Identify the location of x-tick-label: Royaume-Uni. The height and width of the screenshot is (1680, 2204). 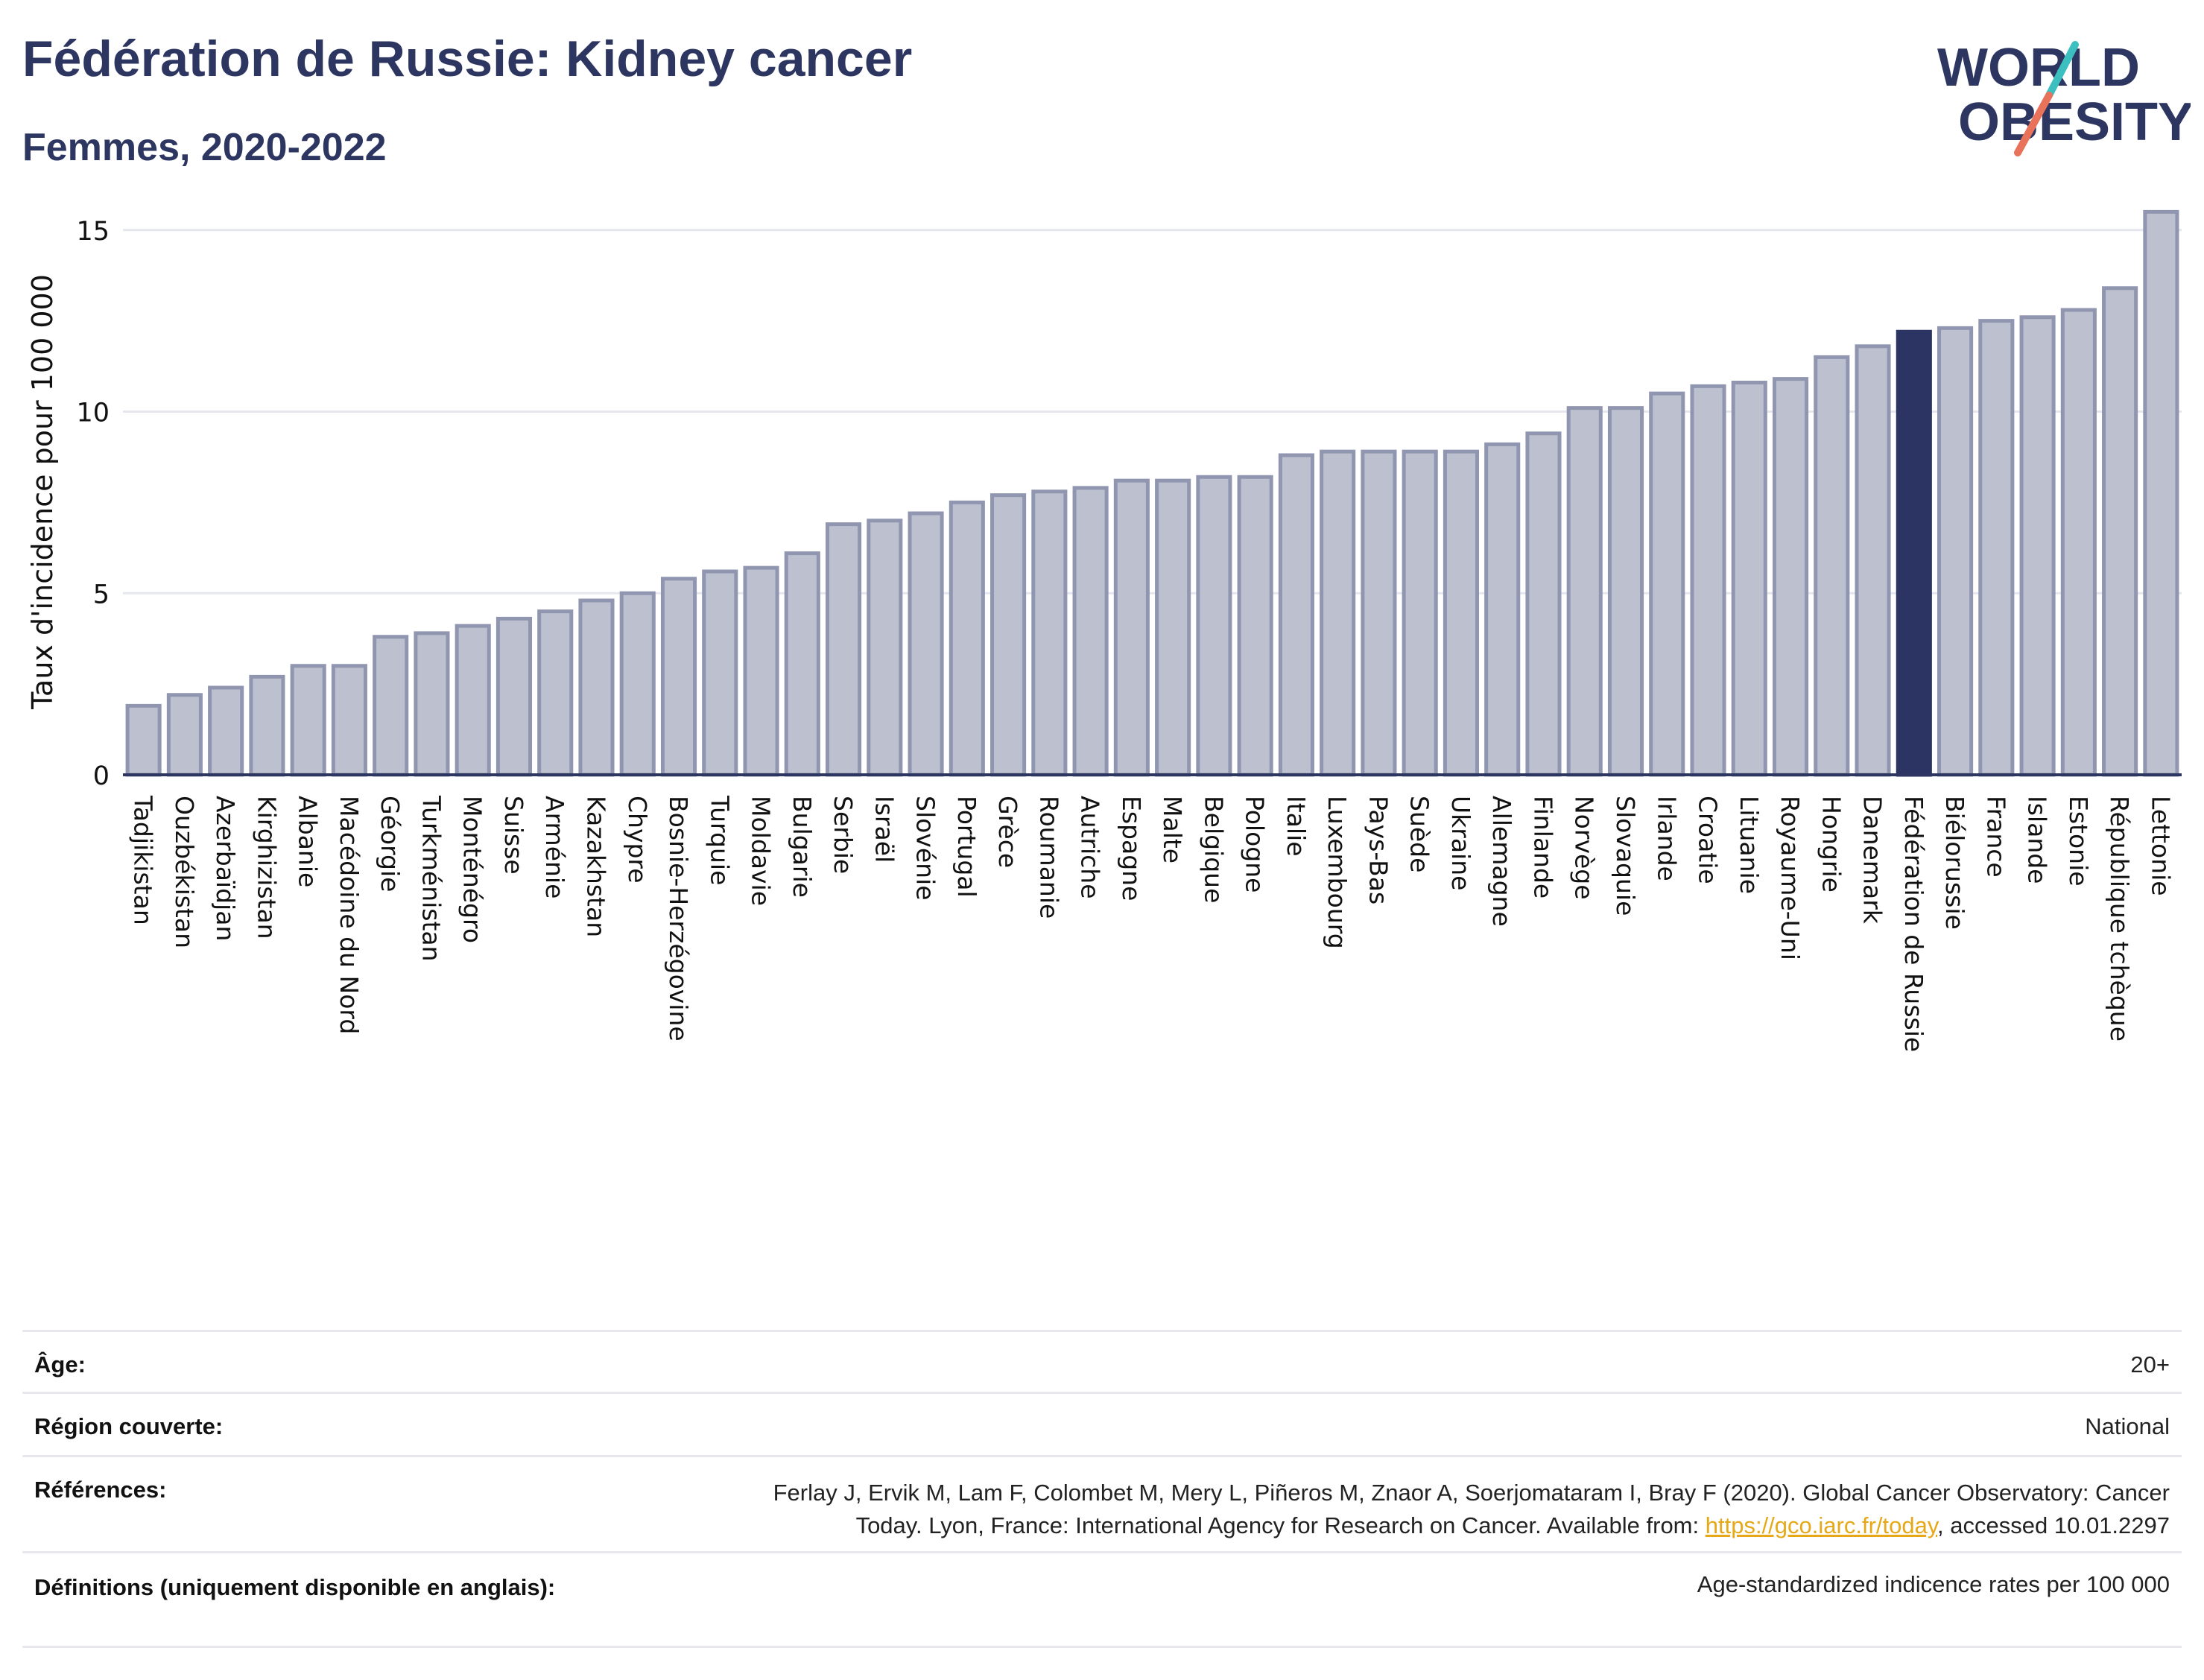
(1790, 878).